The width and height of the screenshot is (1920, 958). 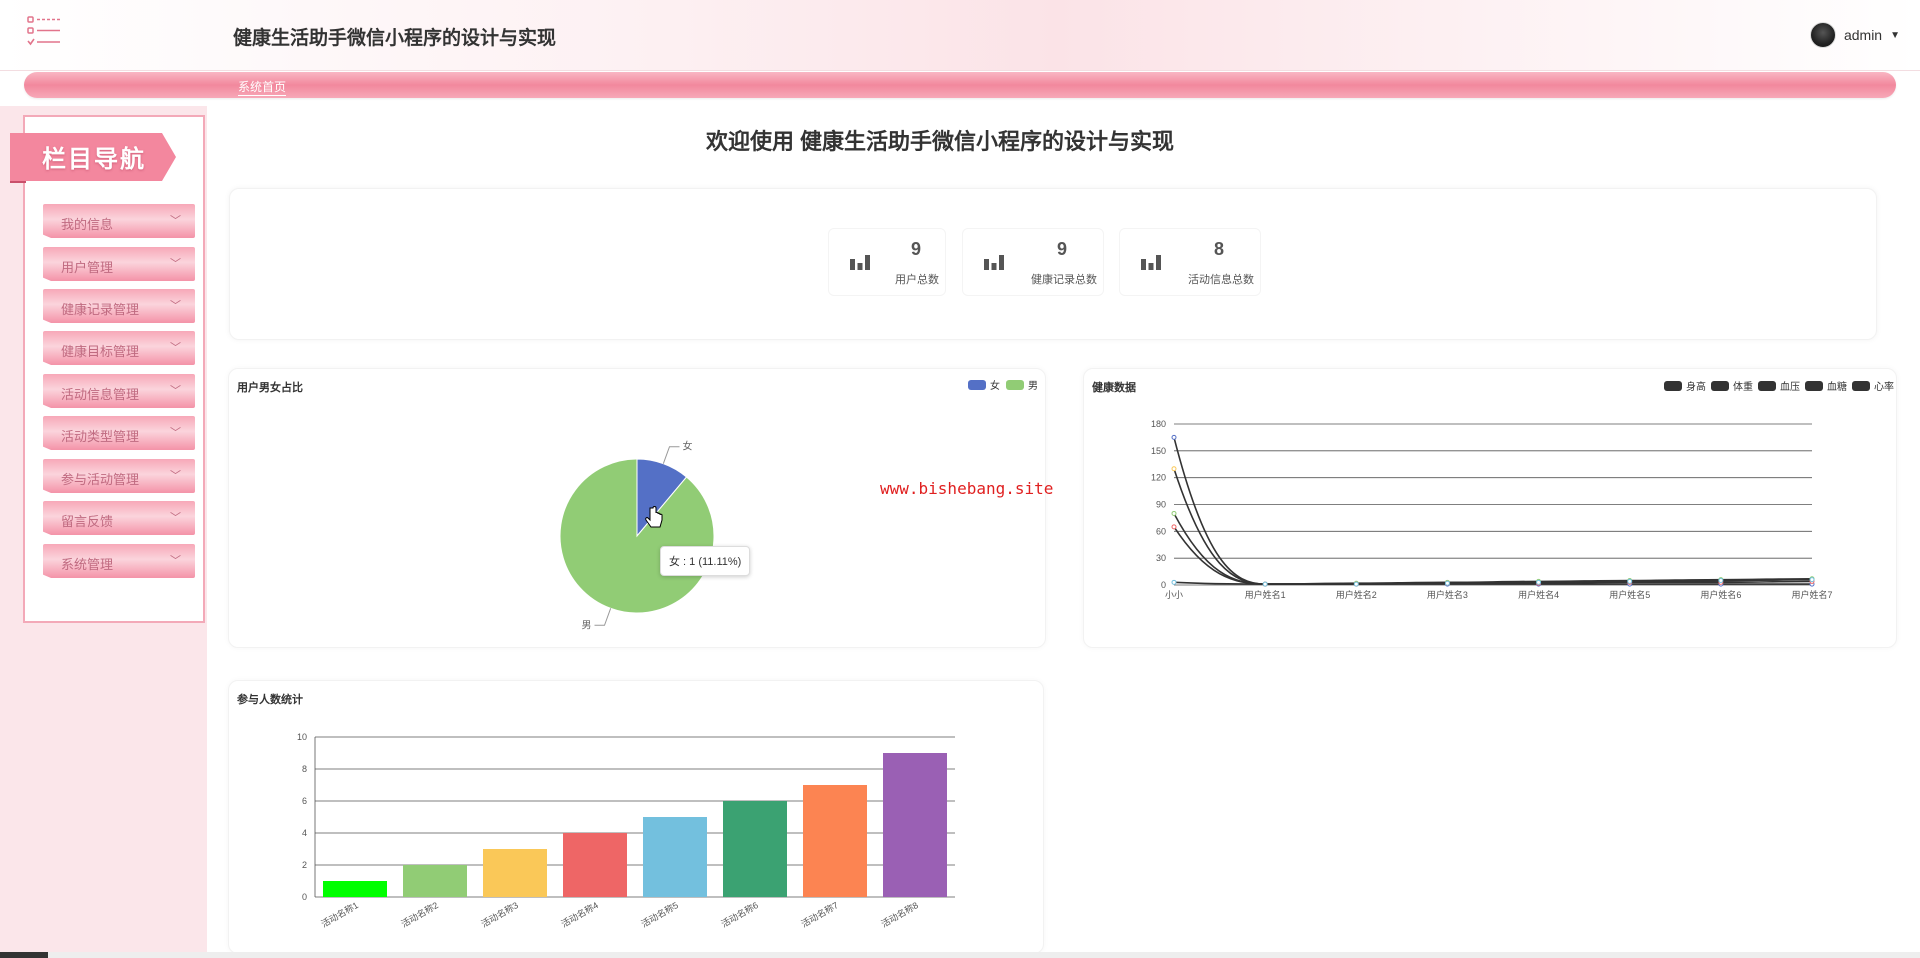 What do you see at coordinates (87, 267) in the screenshot?
I see `sidebar-item-label: 用户管理` at bounding box center [87, 267].